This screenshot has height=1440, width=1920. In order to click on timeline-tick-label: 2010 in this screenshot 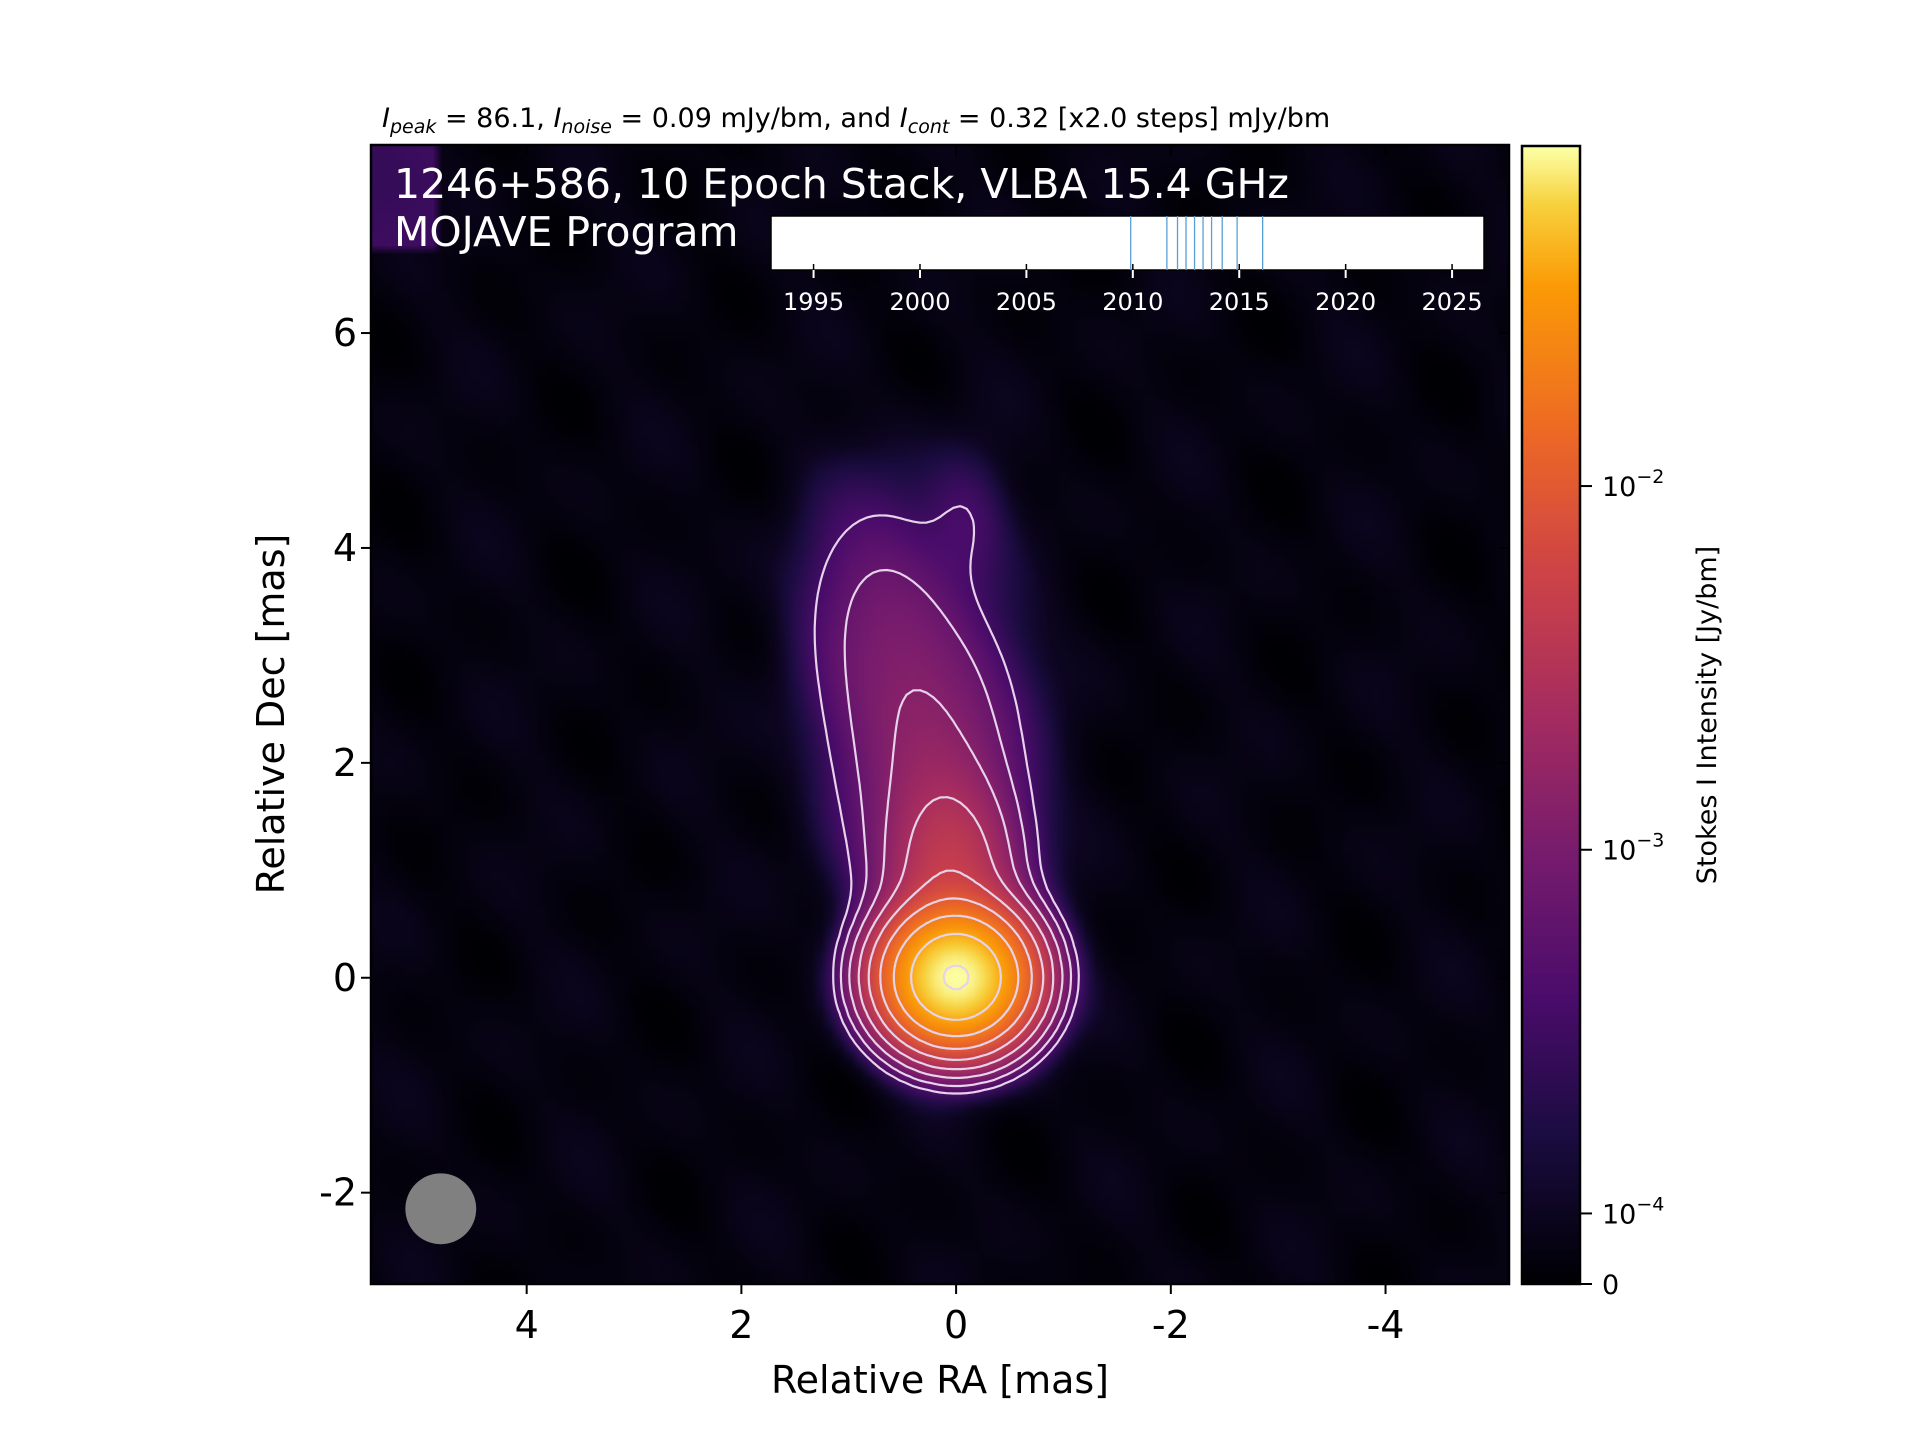, I will do `click(1132, 302)`.